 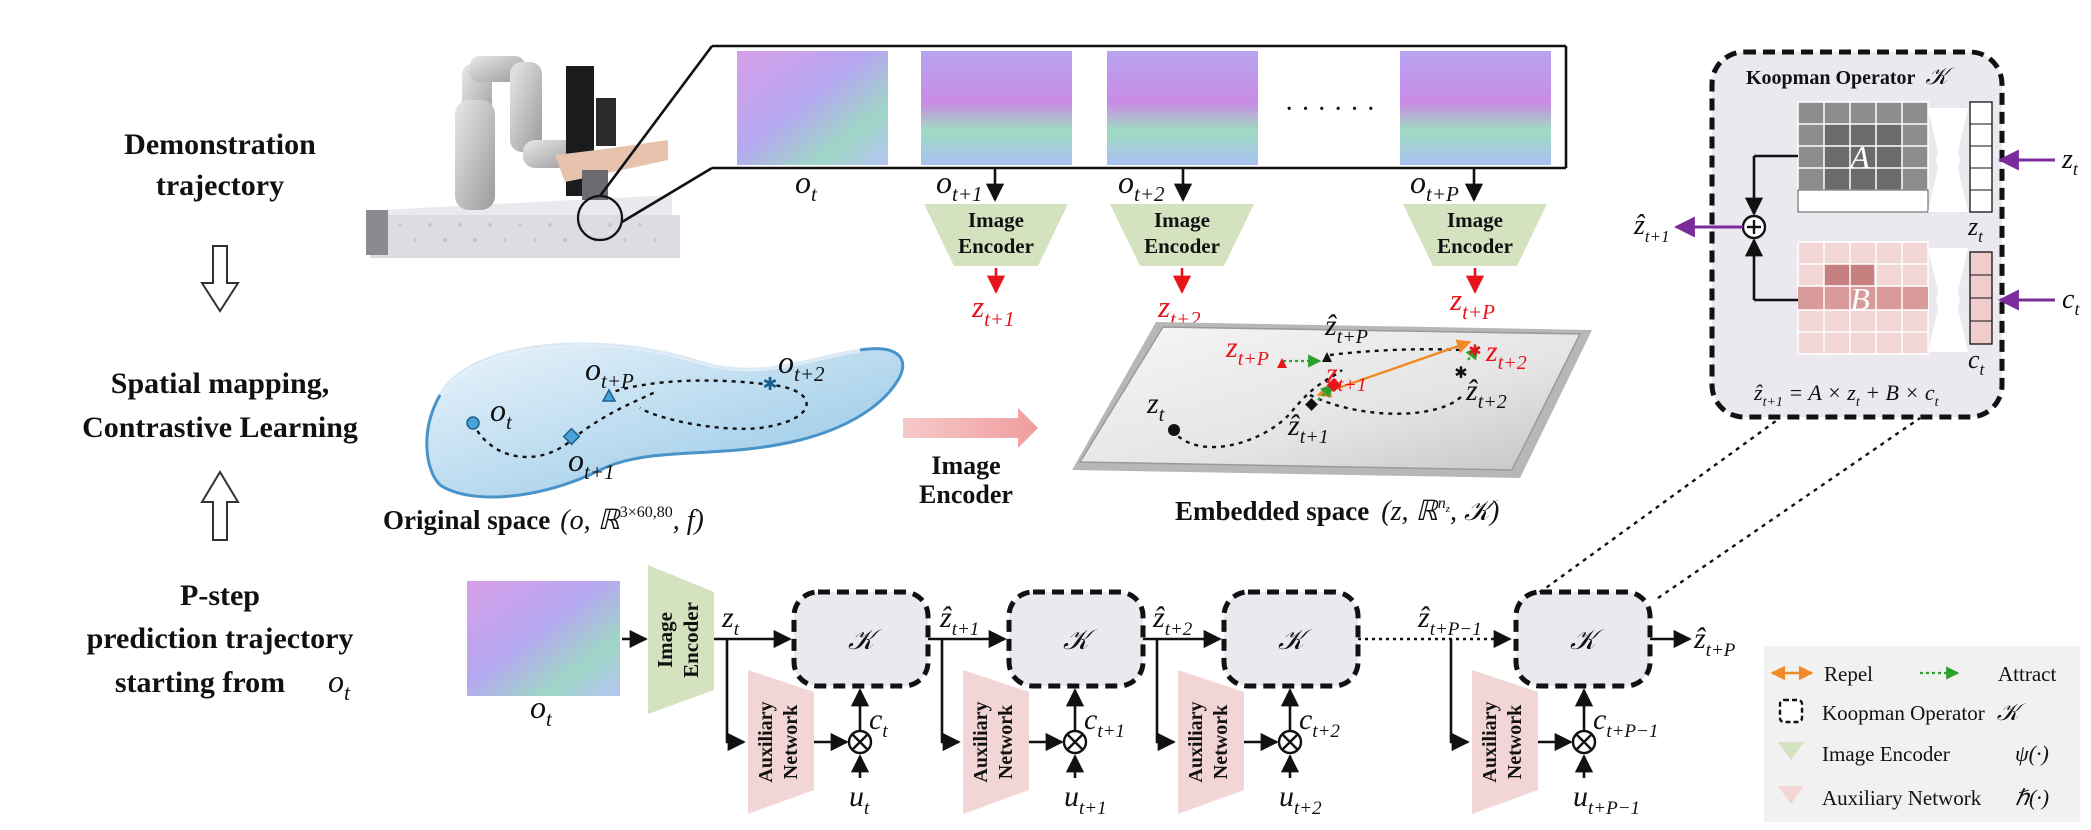 I want to click on z-t1-label: zt+1, so click(x=993, y=310).